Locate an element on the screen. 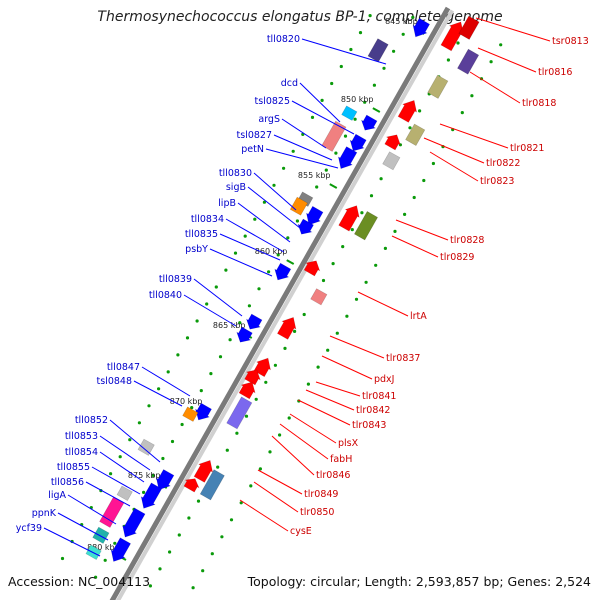 This screenshot has width=600, height=600. gene-label: tll0840 is located at coordinates (165, 295).